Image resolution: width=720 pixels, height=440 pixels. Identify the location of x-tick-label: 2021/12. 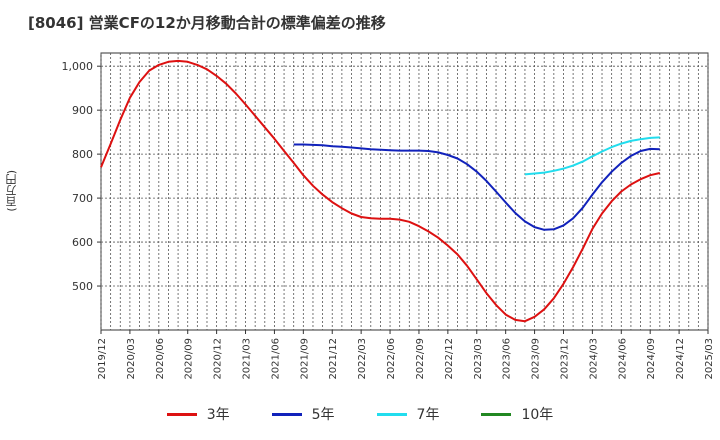
(333, 359).